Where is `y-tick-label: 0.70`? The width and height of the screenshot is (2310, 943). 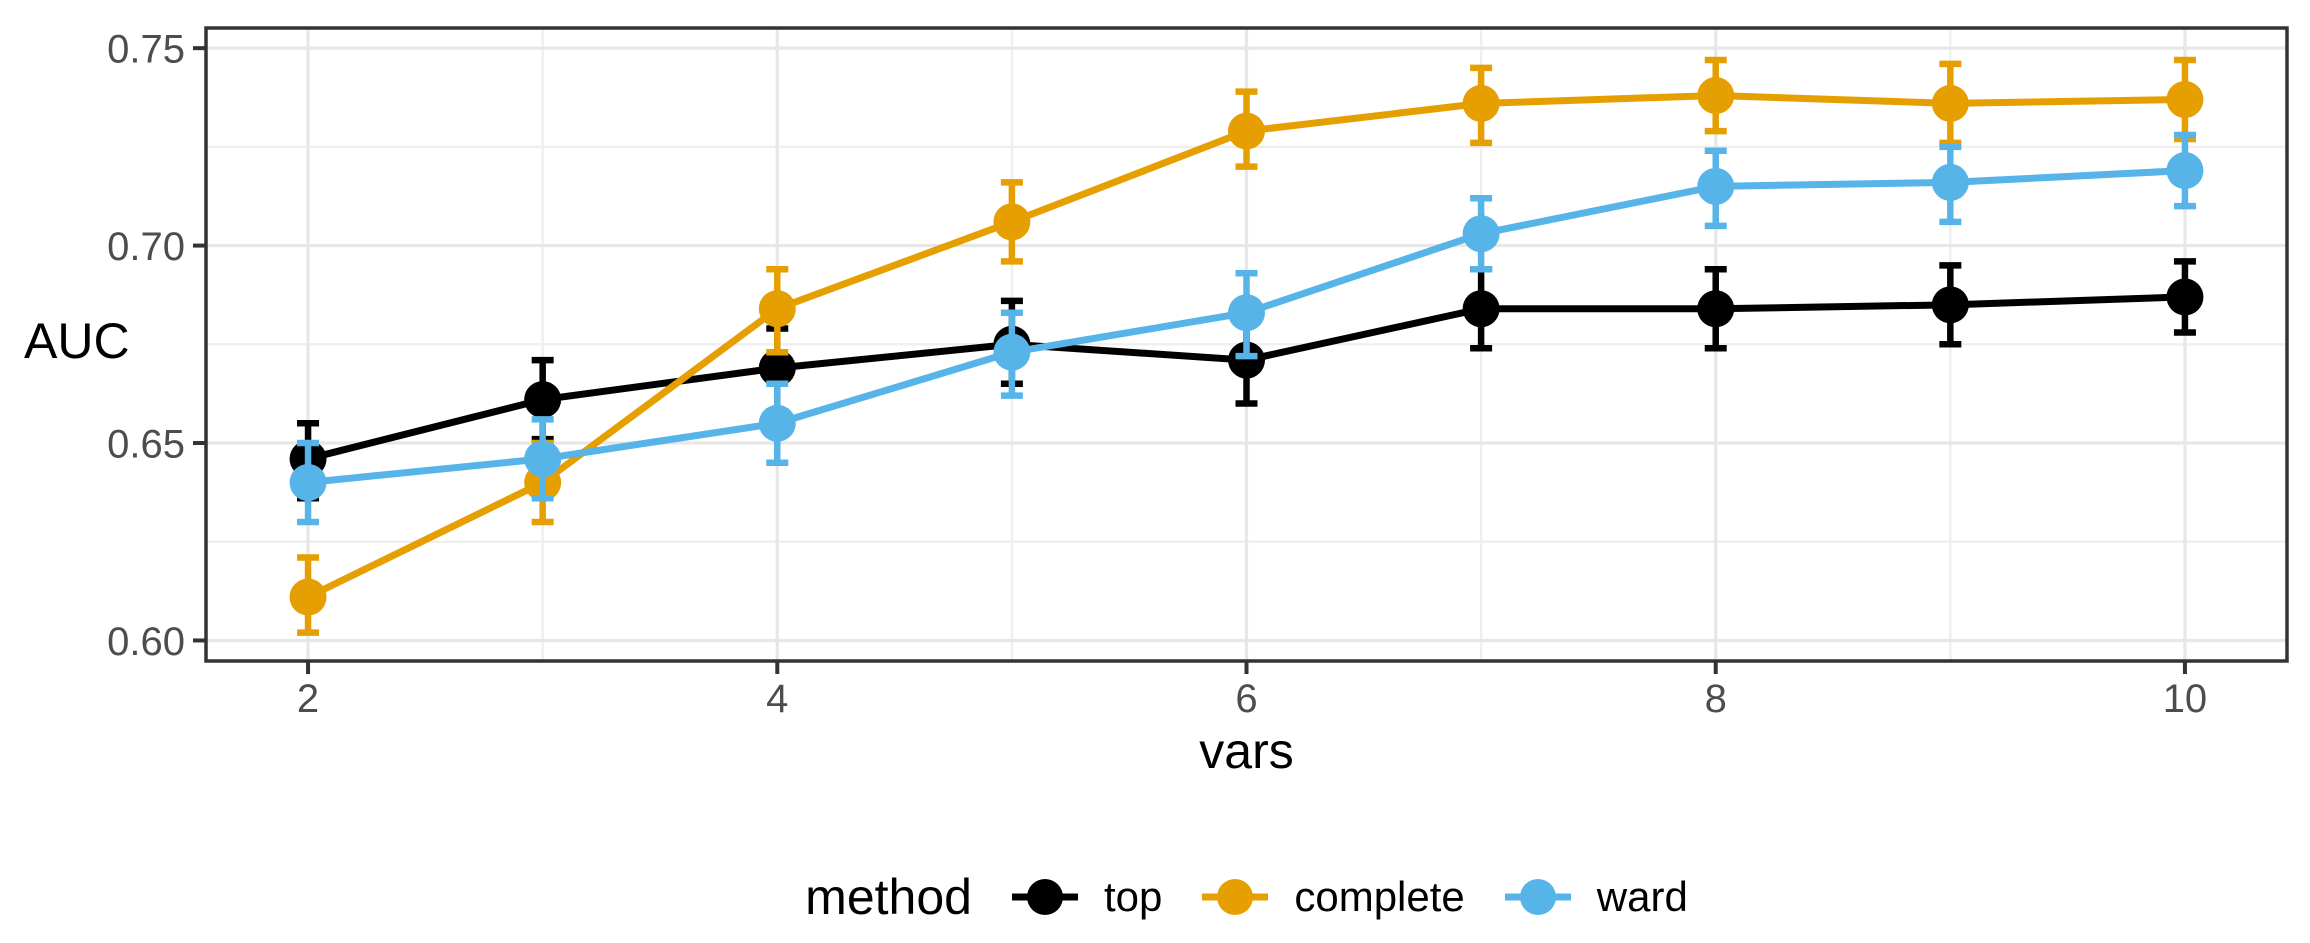
y-tick-label: 0.70 is located at coordinates (146, 247).